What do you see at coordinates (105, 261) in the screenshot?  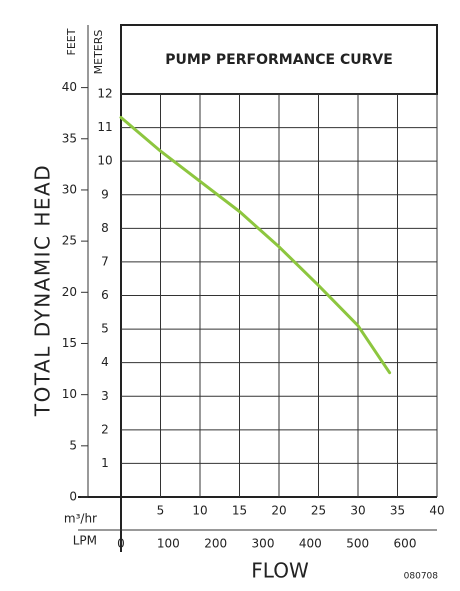 I see `y-tick-label: 7` at bounding box center [105, 261].